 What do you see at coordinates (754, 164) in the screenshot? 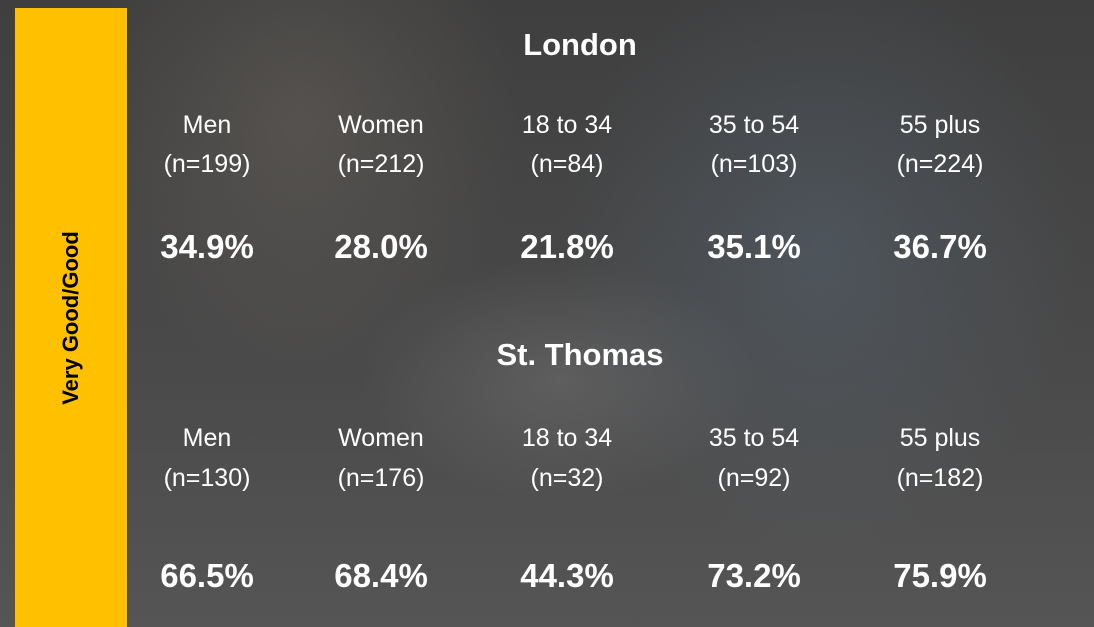
I see `group-n: (n=103)` at bounding box center [754, 164].